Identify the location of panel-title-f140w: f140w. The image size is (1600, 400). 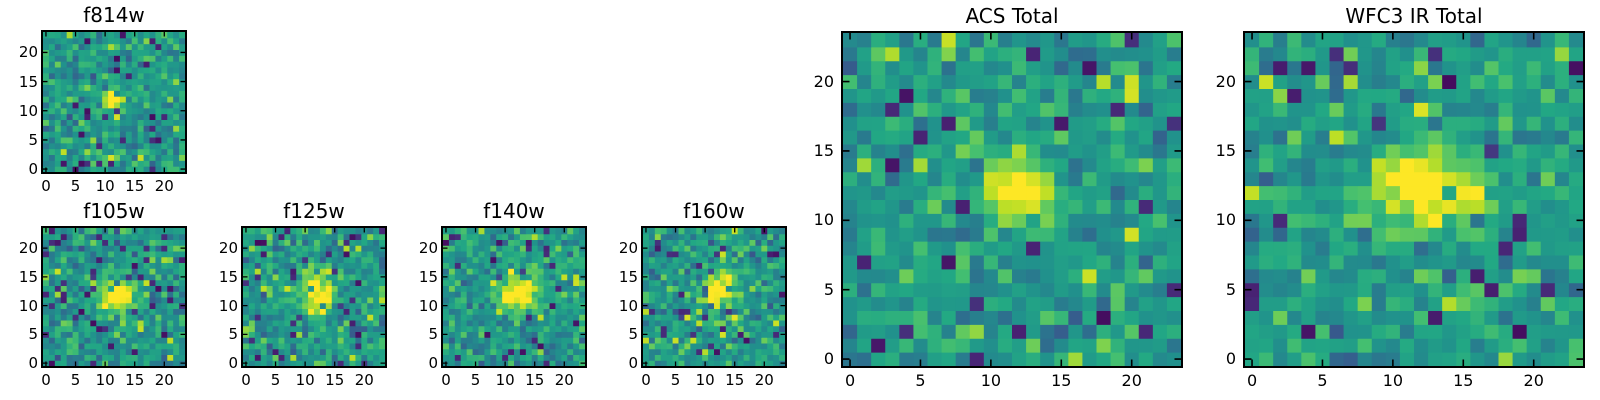
(514, 211).